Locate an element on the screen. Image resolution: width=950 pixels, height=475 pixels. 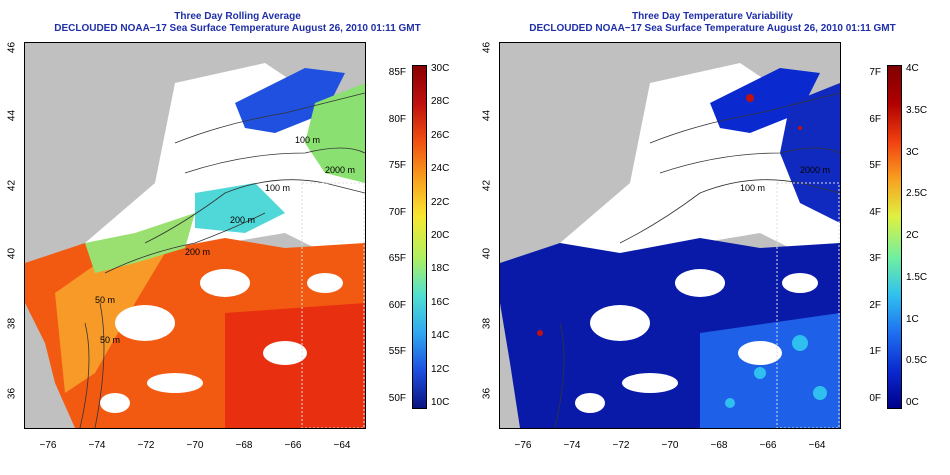
colorbar-tick-label: 0F is located at coordinates (875, 398).